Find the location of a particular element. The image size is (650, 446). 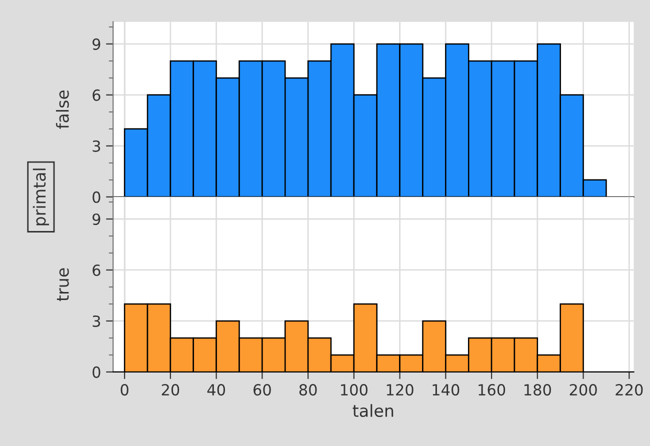

x-tick-label: 120 is located at coordinates (400, 390).